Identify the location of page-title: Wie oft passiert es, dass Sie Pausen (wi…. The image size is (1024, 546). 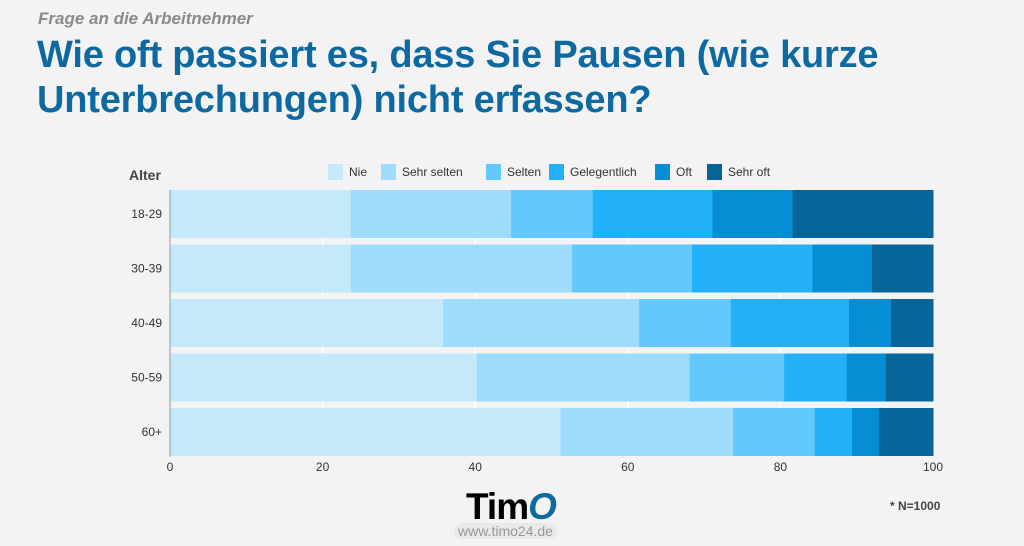
(458, 77).